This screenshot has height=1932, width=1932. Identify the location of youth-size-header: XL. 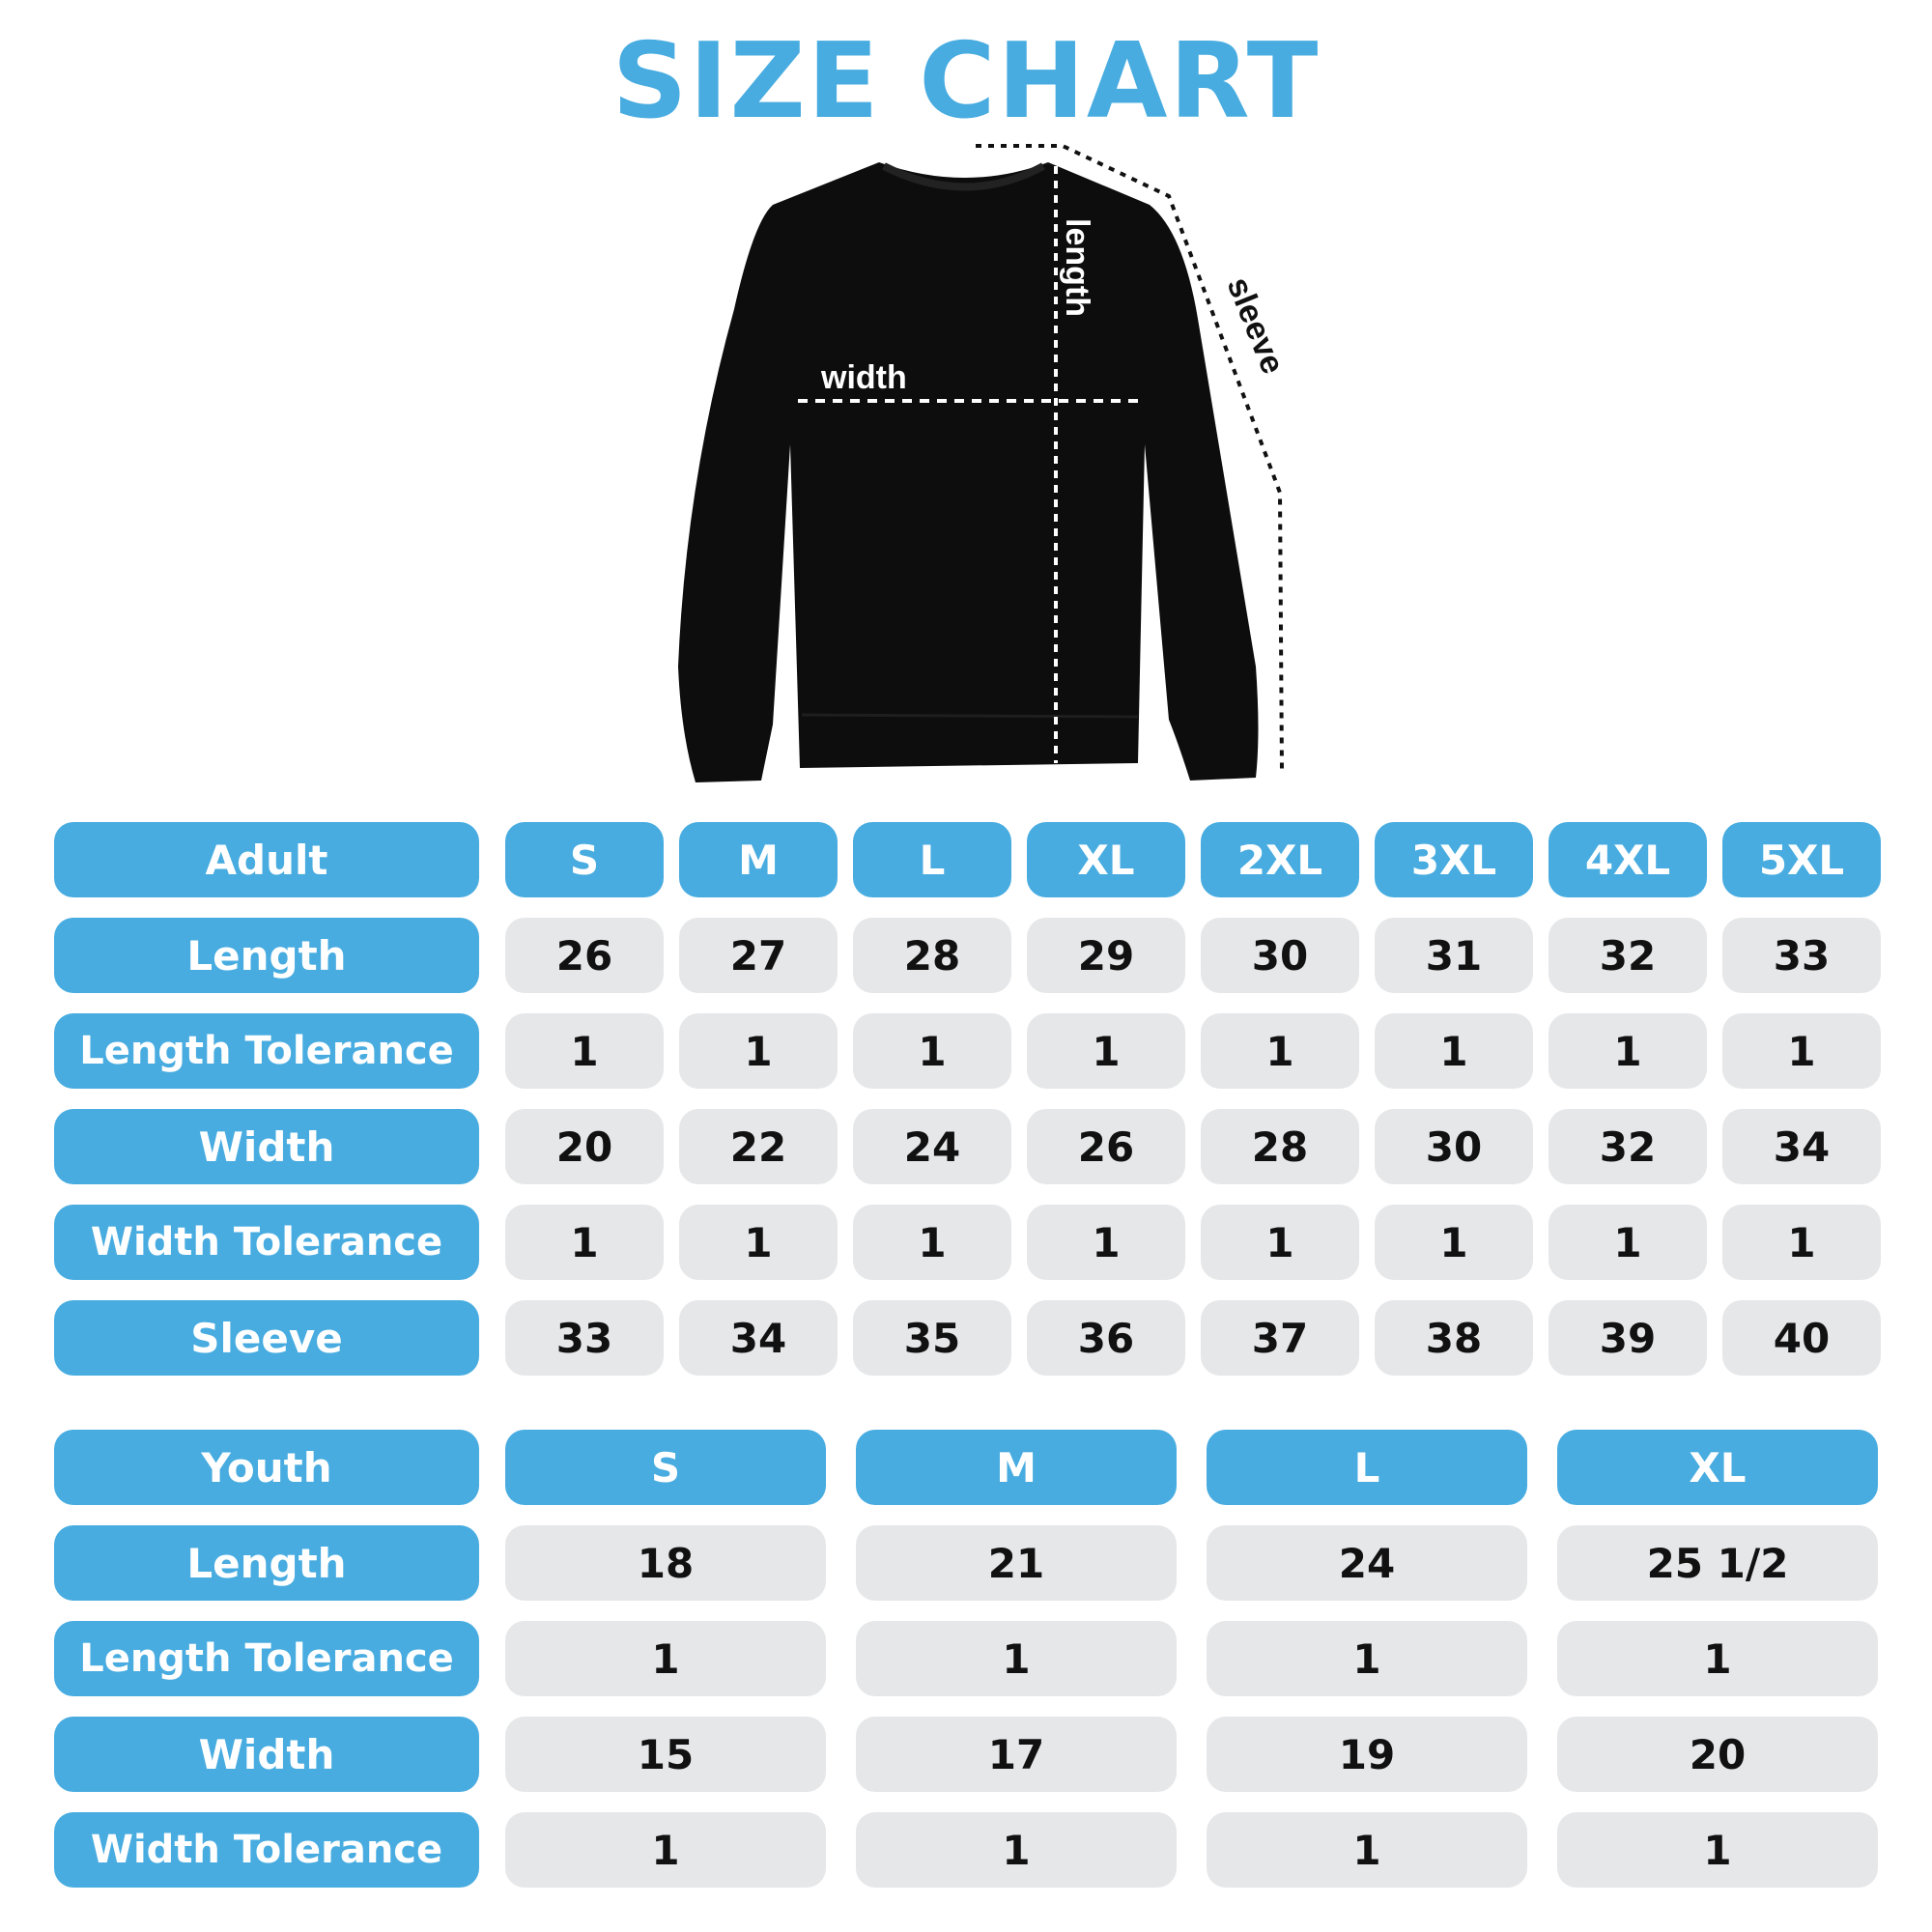
(1717, 1467).